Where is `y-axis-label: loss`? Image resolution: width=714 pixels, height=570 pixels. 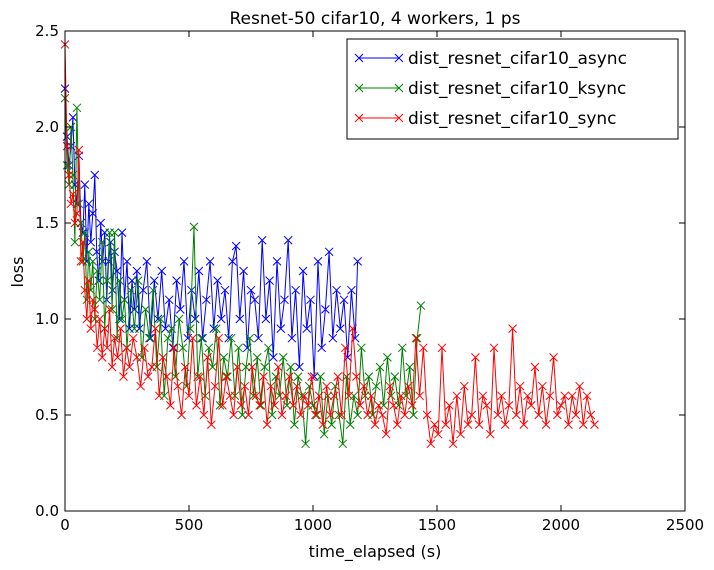
y-axis-label: loss is located at coordinates (17, 272).